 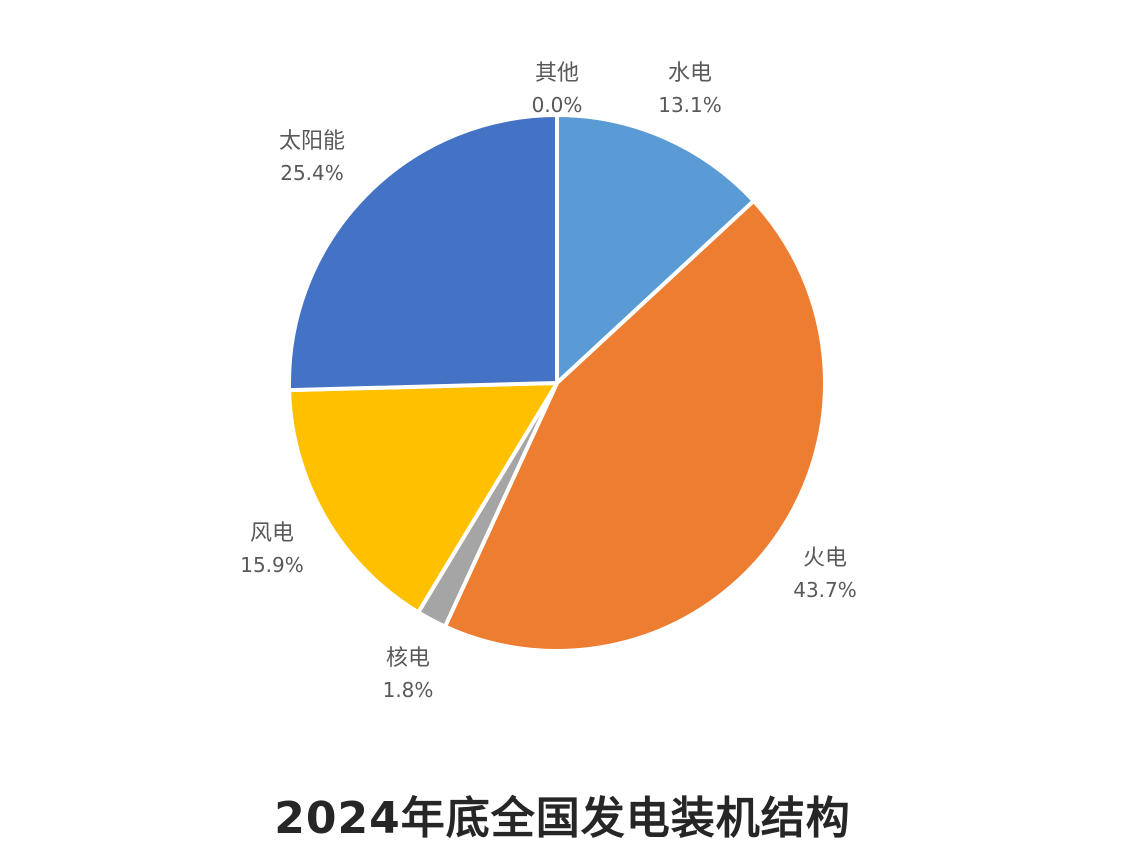 What do you see at coordinates (562, 818) in the screenshot?
I see `chart-title: 2024年底全国发电装机结构` at bounding box center [562, 818].